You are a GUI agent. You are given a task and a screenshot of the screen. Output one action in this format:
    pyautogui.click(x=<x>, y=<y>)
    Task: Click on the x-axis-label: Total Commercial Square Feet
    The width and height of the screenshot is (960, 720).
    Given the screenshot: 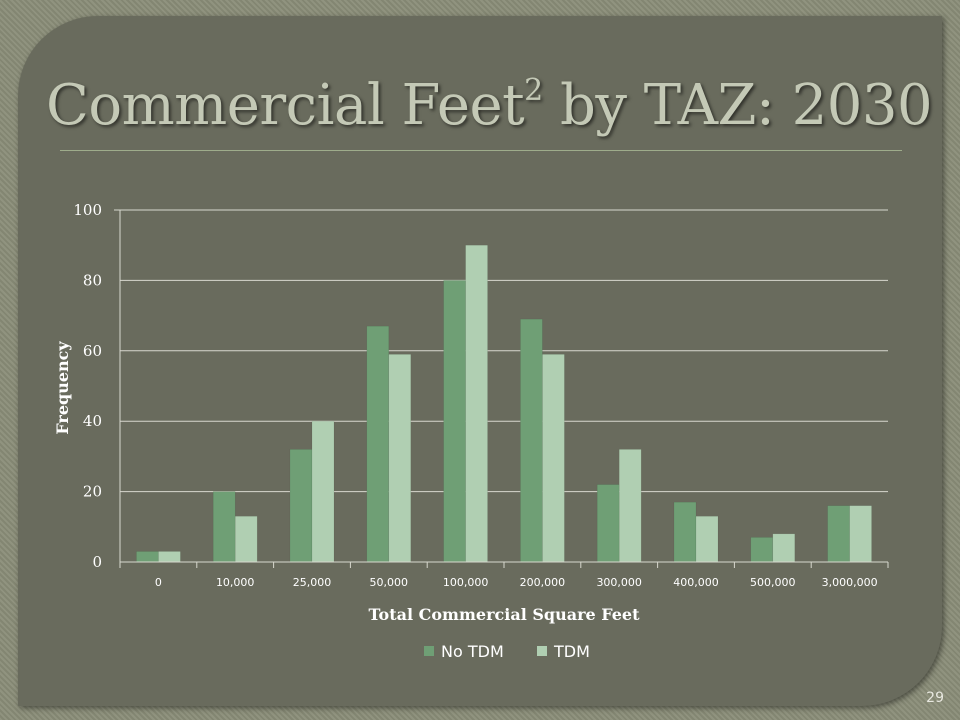 What is the action you would take?
    pyautogui.click(x=504, y=614)
    